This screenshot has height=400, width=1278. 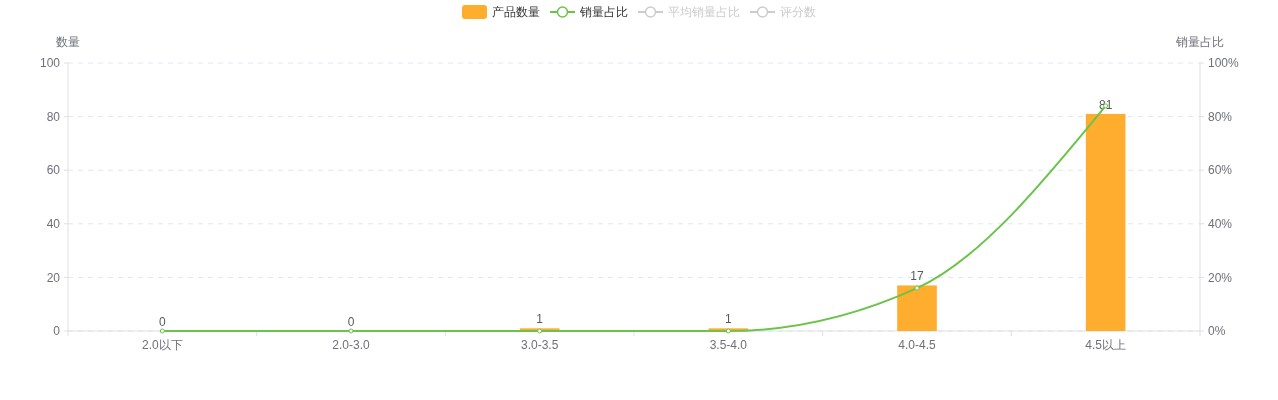 What do you see at coordinates (1224, 63) in the screenshot?
I see `y2-tick-label: 100%` at bounding box center [1224, 63].